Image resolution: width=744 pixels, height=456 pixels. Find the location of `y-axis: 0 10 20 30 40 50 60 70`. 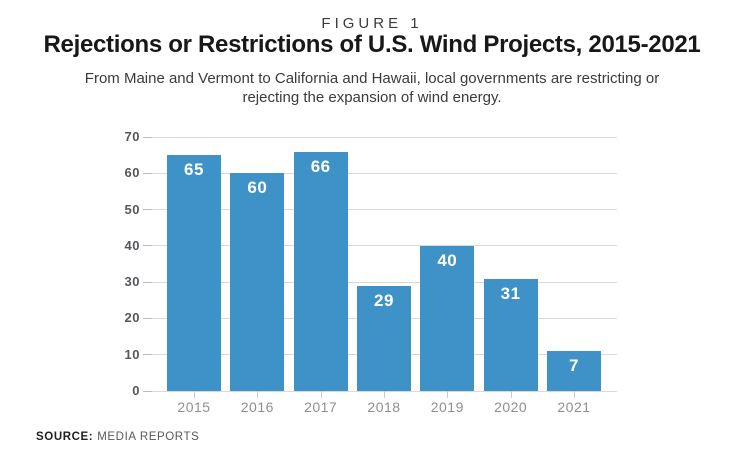

y-axis: 0 10 20 30 40 50 60 70 is located at coordinates (70, 263).